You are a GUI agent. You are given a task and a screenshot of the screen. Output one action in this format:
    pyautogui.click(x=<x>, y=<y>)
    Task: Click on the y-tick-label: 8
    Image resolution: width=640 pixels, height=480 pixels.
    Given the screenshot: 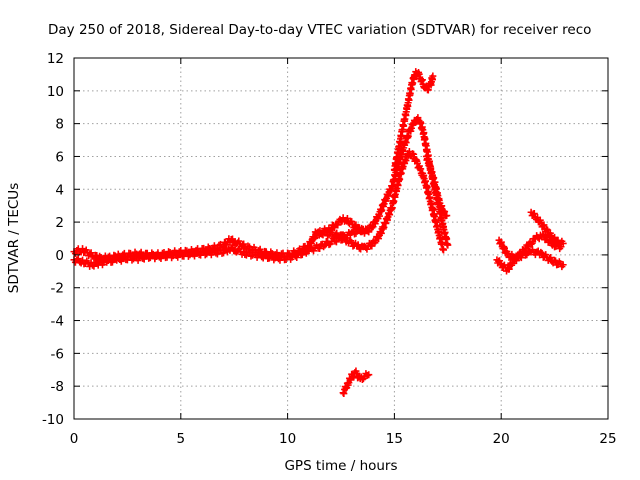 What is the action you would take?
    pyautogui.click(x=59, y=125)
    